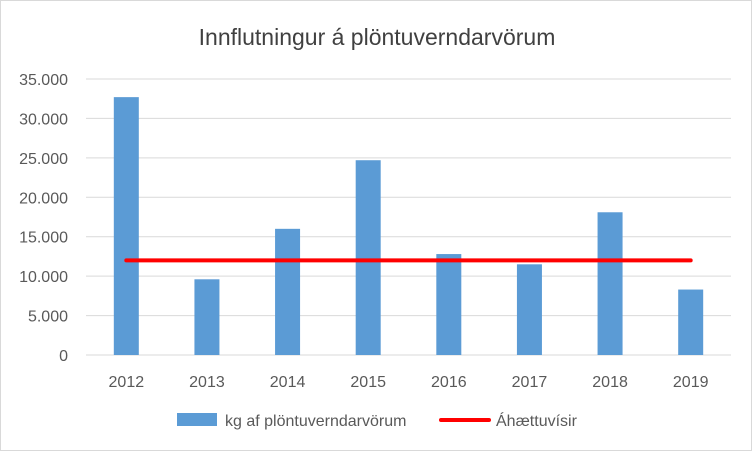 Image resolution: width=752 pixels, height=451 pixels. What do you see at coordinates (207, 382) in the screenshot?
I see `x-tick-label: 2013` at bounding box center [207, 382].